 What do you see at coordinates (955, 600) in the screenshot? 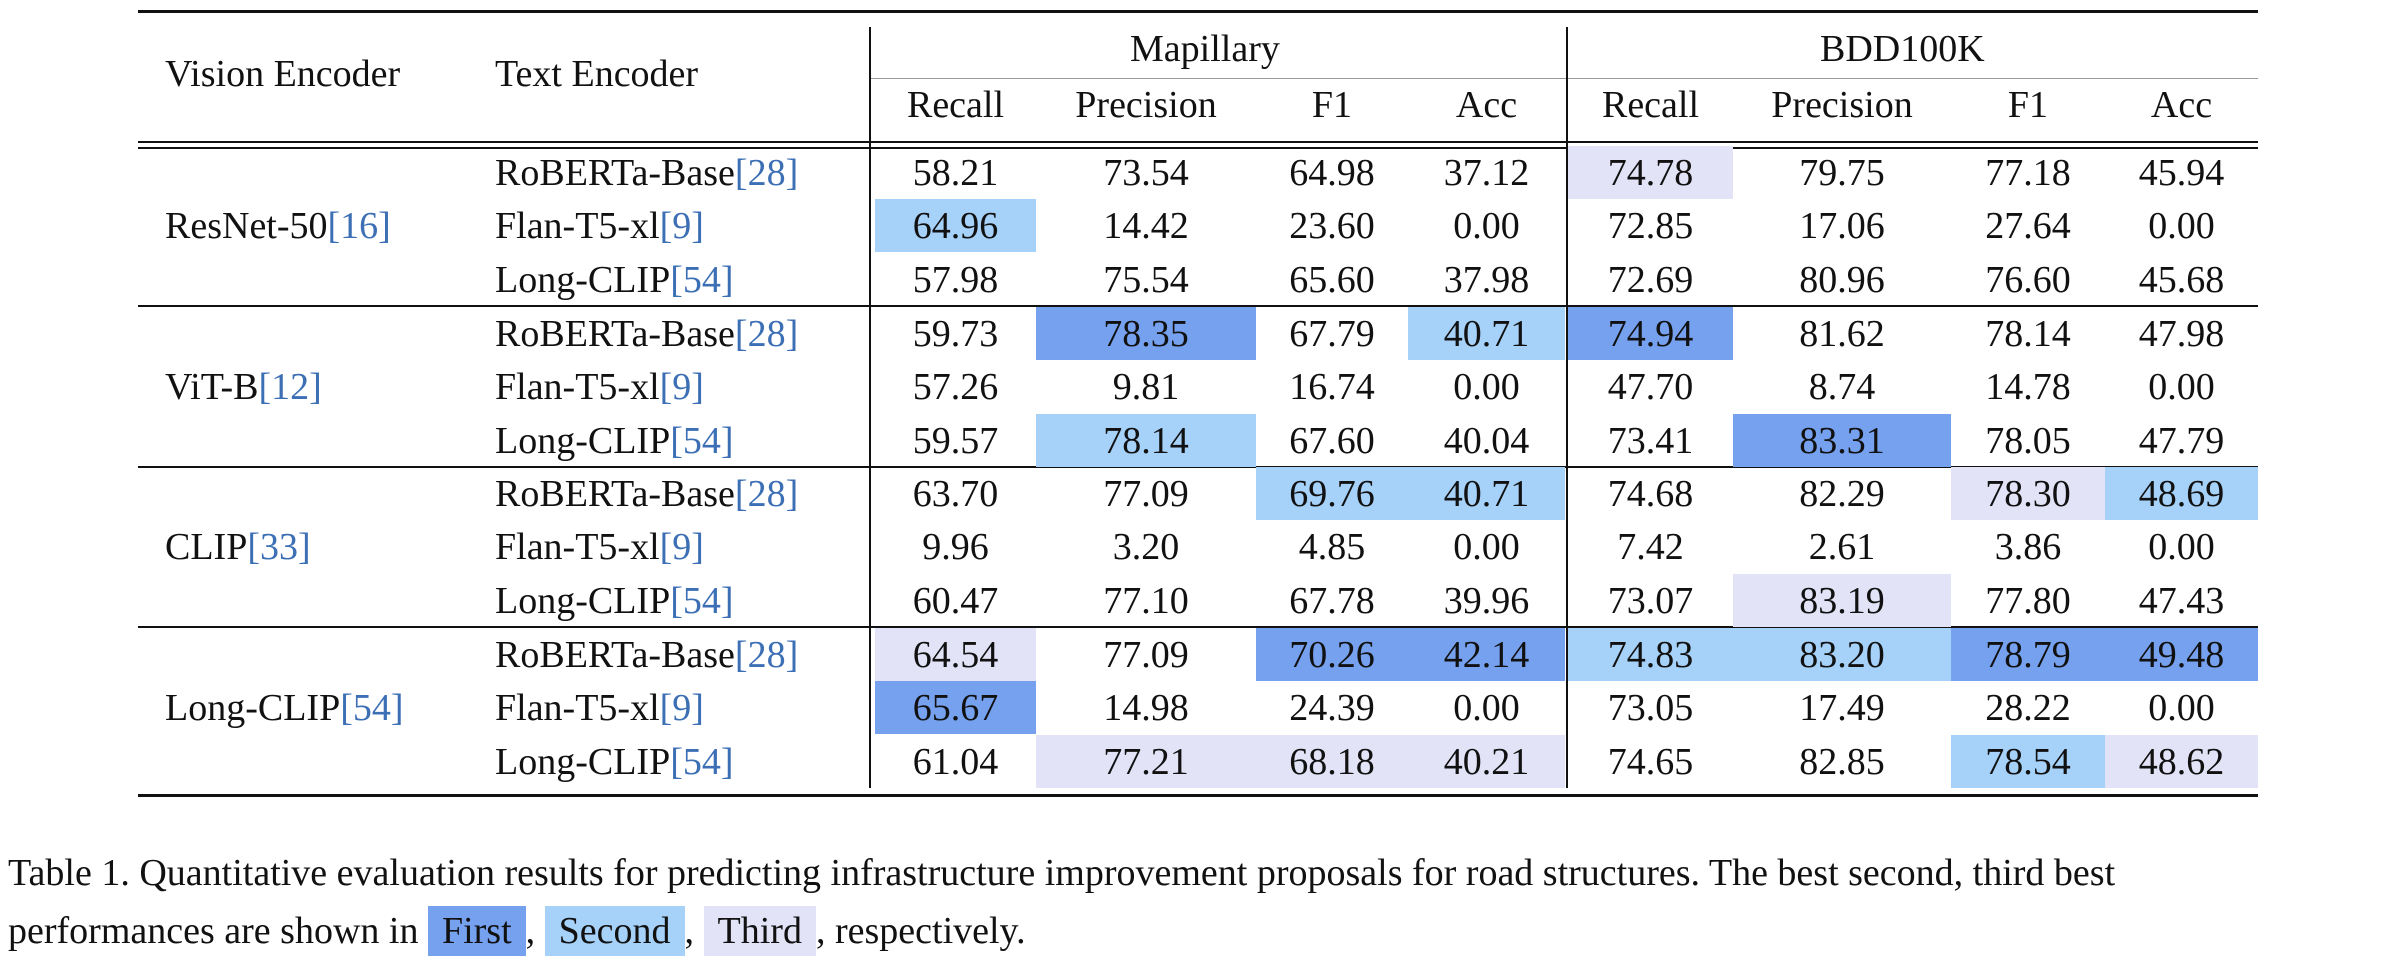
I see `table-cell: 60.47` at bounding box center [955, 600].